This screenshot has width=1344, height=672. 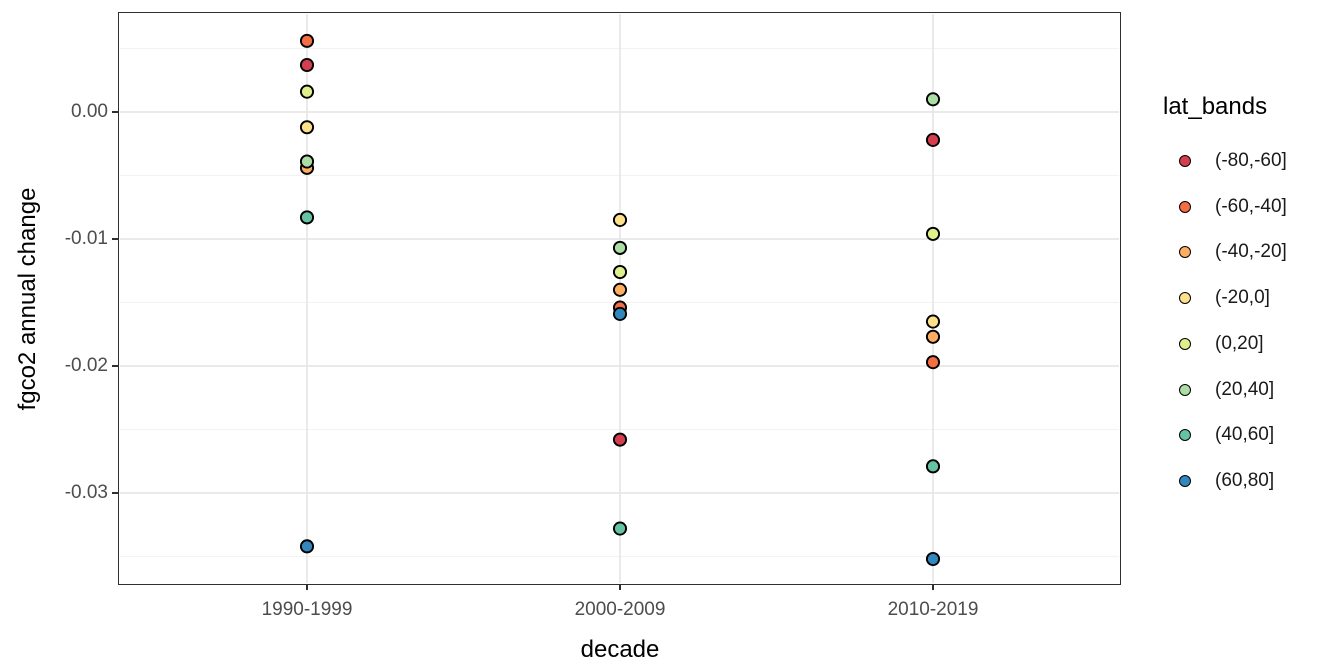 I want to click on y-axis-title: fgco2 annual change, so click(x=27, y=299).